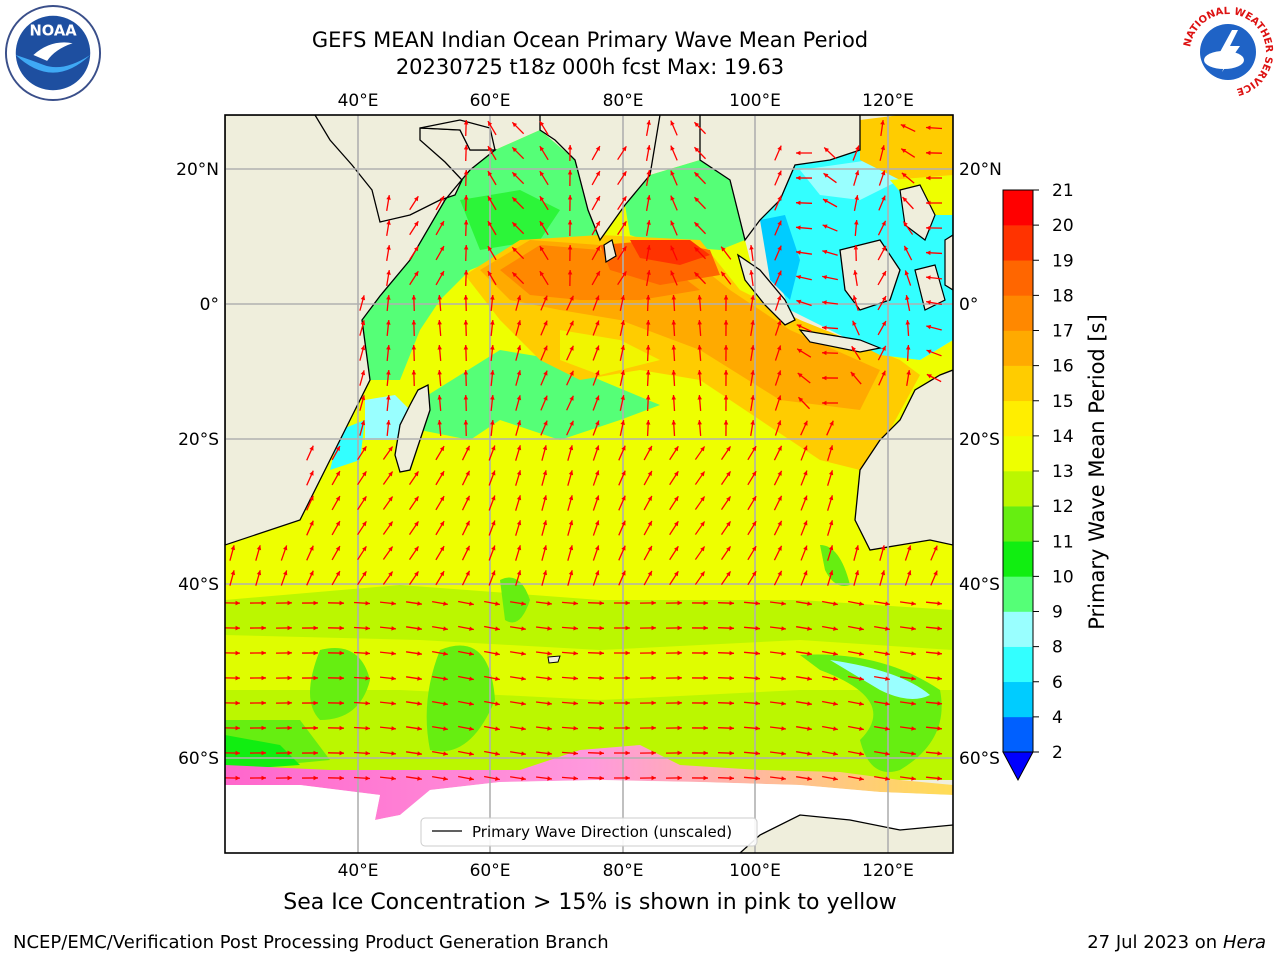  What do you see at coordinates (358, 101) in the screenshot?
I see `lon-tick-top: 40°E` at bounding box center [358, 101].